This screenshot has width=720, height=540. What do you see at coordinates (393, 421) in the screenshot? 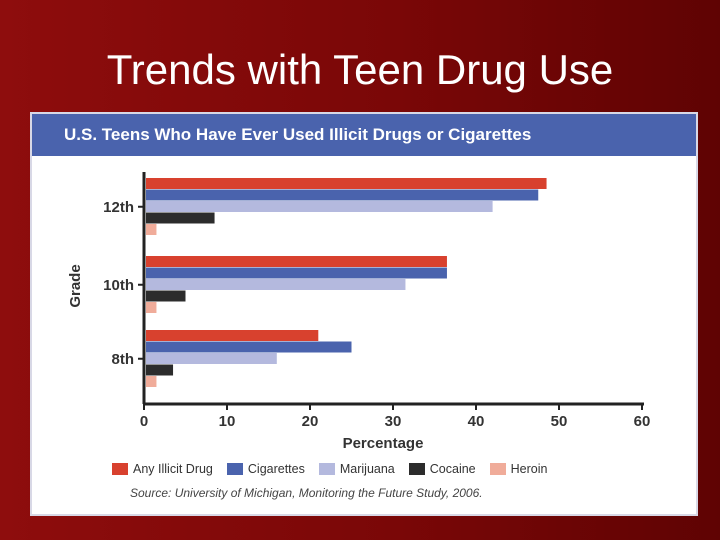
I see `x-tick-label: 30` at bounding box center [393, 421].